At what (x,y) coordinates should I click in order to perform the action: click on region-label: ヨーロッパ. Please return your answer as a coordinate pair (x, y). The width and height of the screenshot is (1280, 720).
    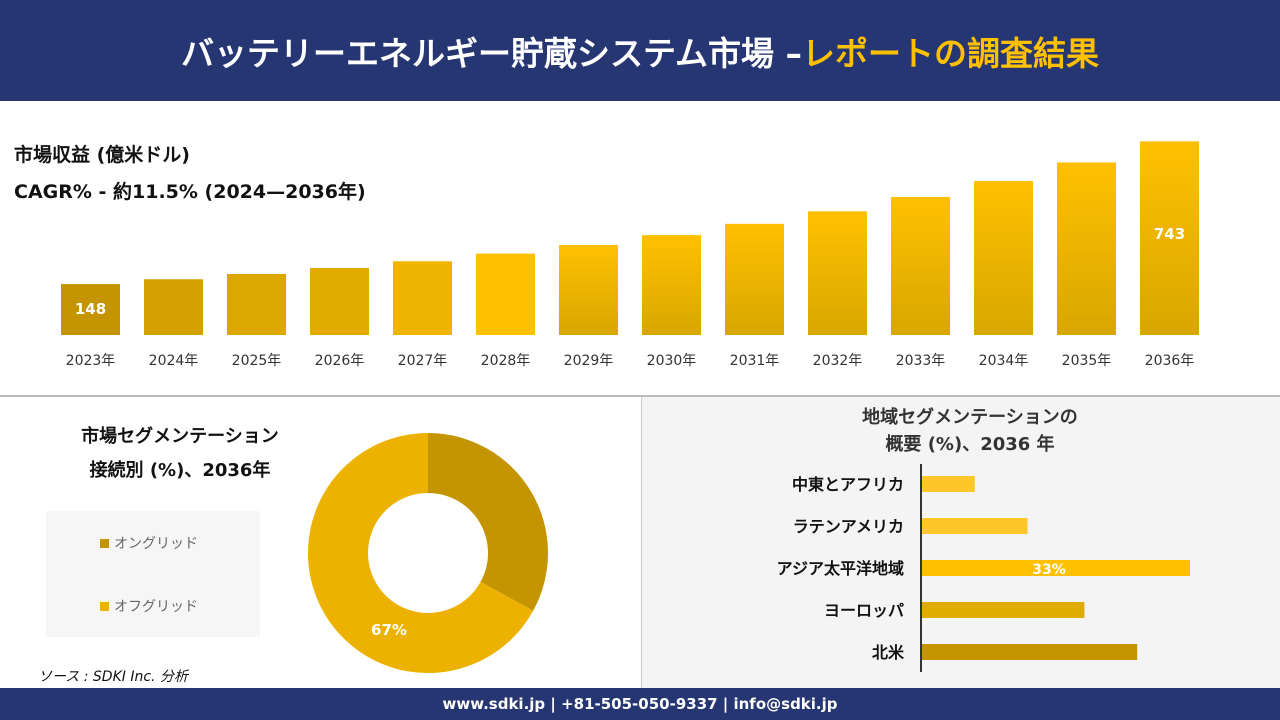
    Looking at the image, I should click on (864, 610).